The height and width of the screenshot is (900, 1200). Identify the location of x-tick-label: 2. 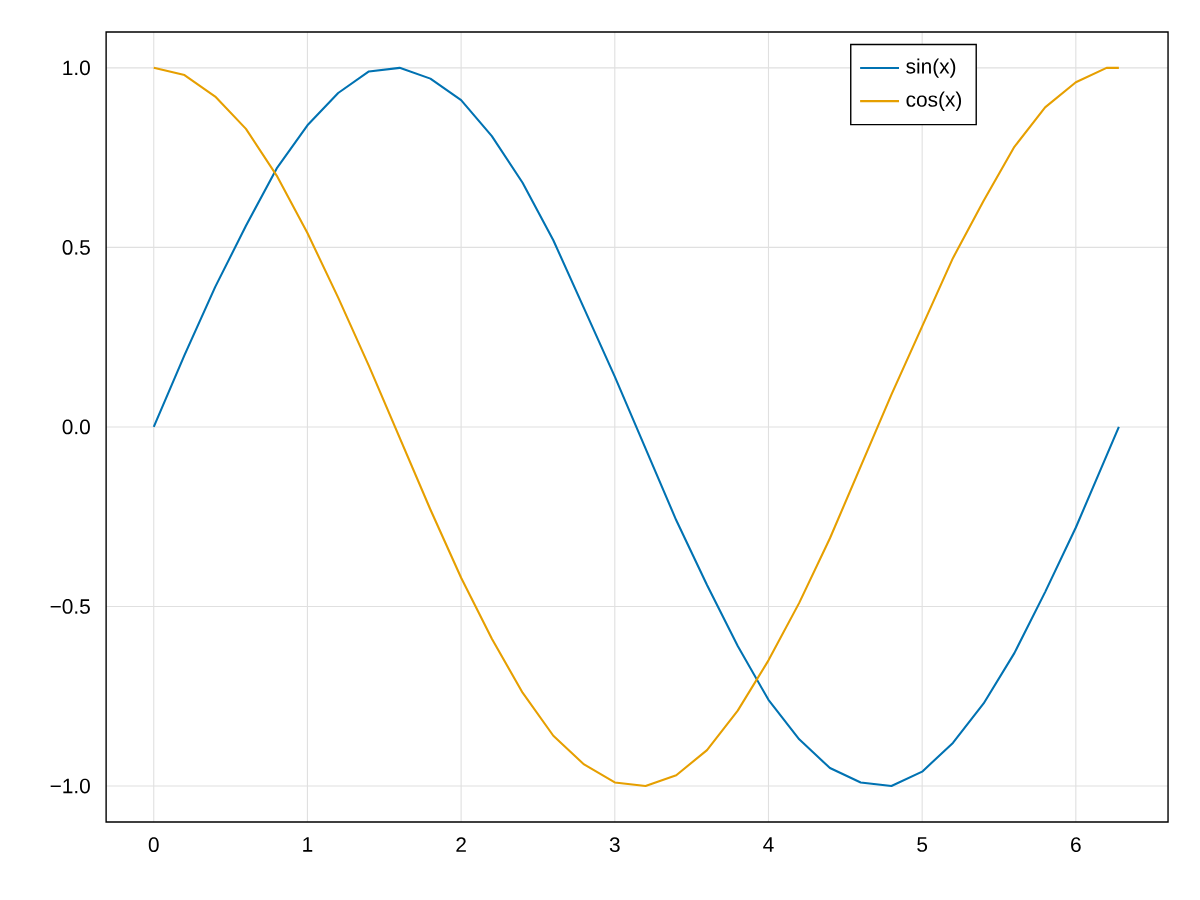
(461, 844).